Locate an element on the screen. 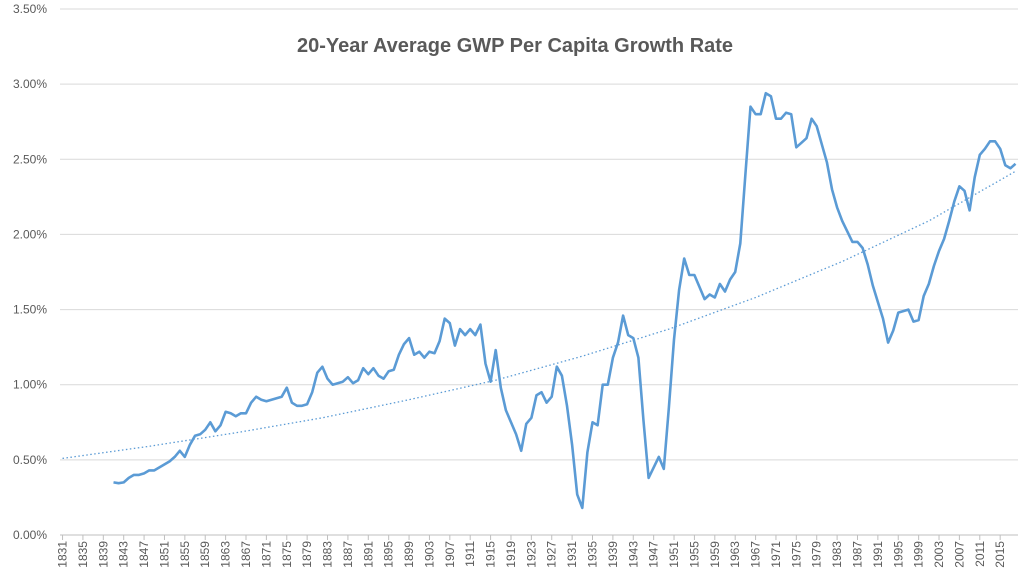 The image size is (1024, 582). x-tick-label: 2011 is located at coordinates (980, 554).